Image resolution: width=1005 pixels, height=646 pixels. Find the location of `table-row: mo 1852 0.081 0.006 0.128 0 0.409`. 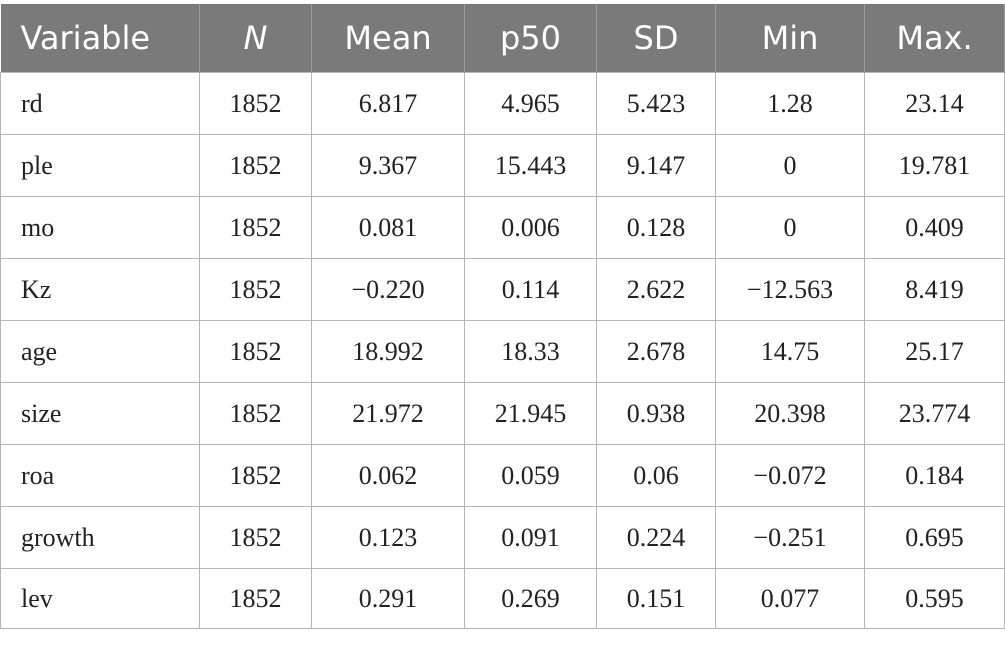

table-row: mo 1852 0.081 0.006 0.128 0 0.409 is located at coordinates (502, 227).